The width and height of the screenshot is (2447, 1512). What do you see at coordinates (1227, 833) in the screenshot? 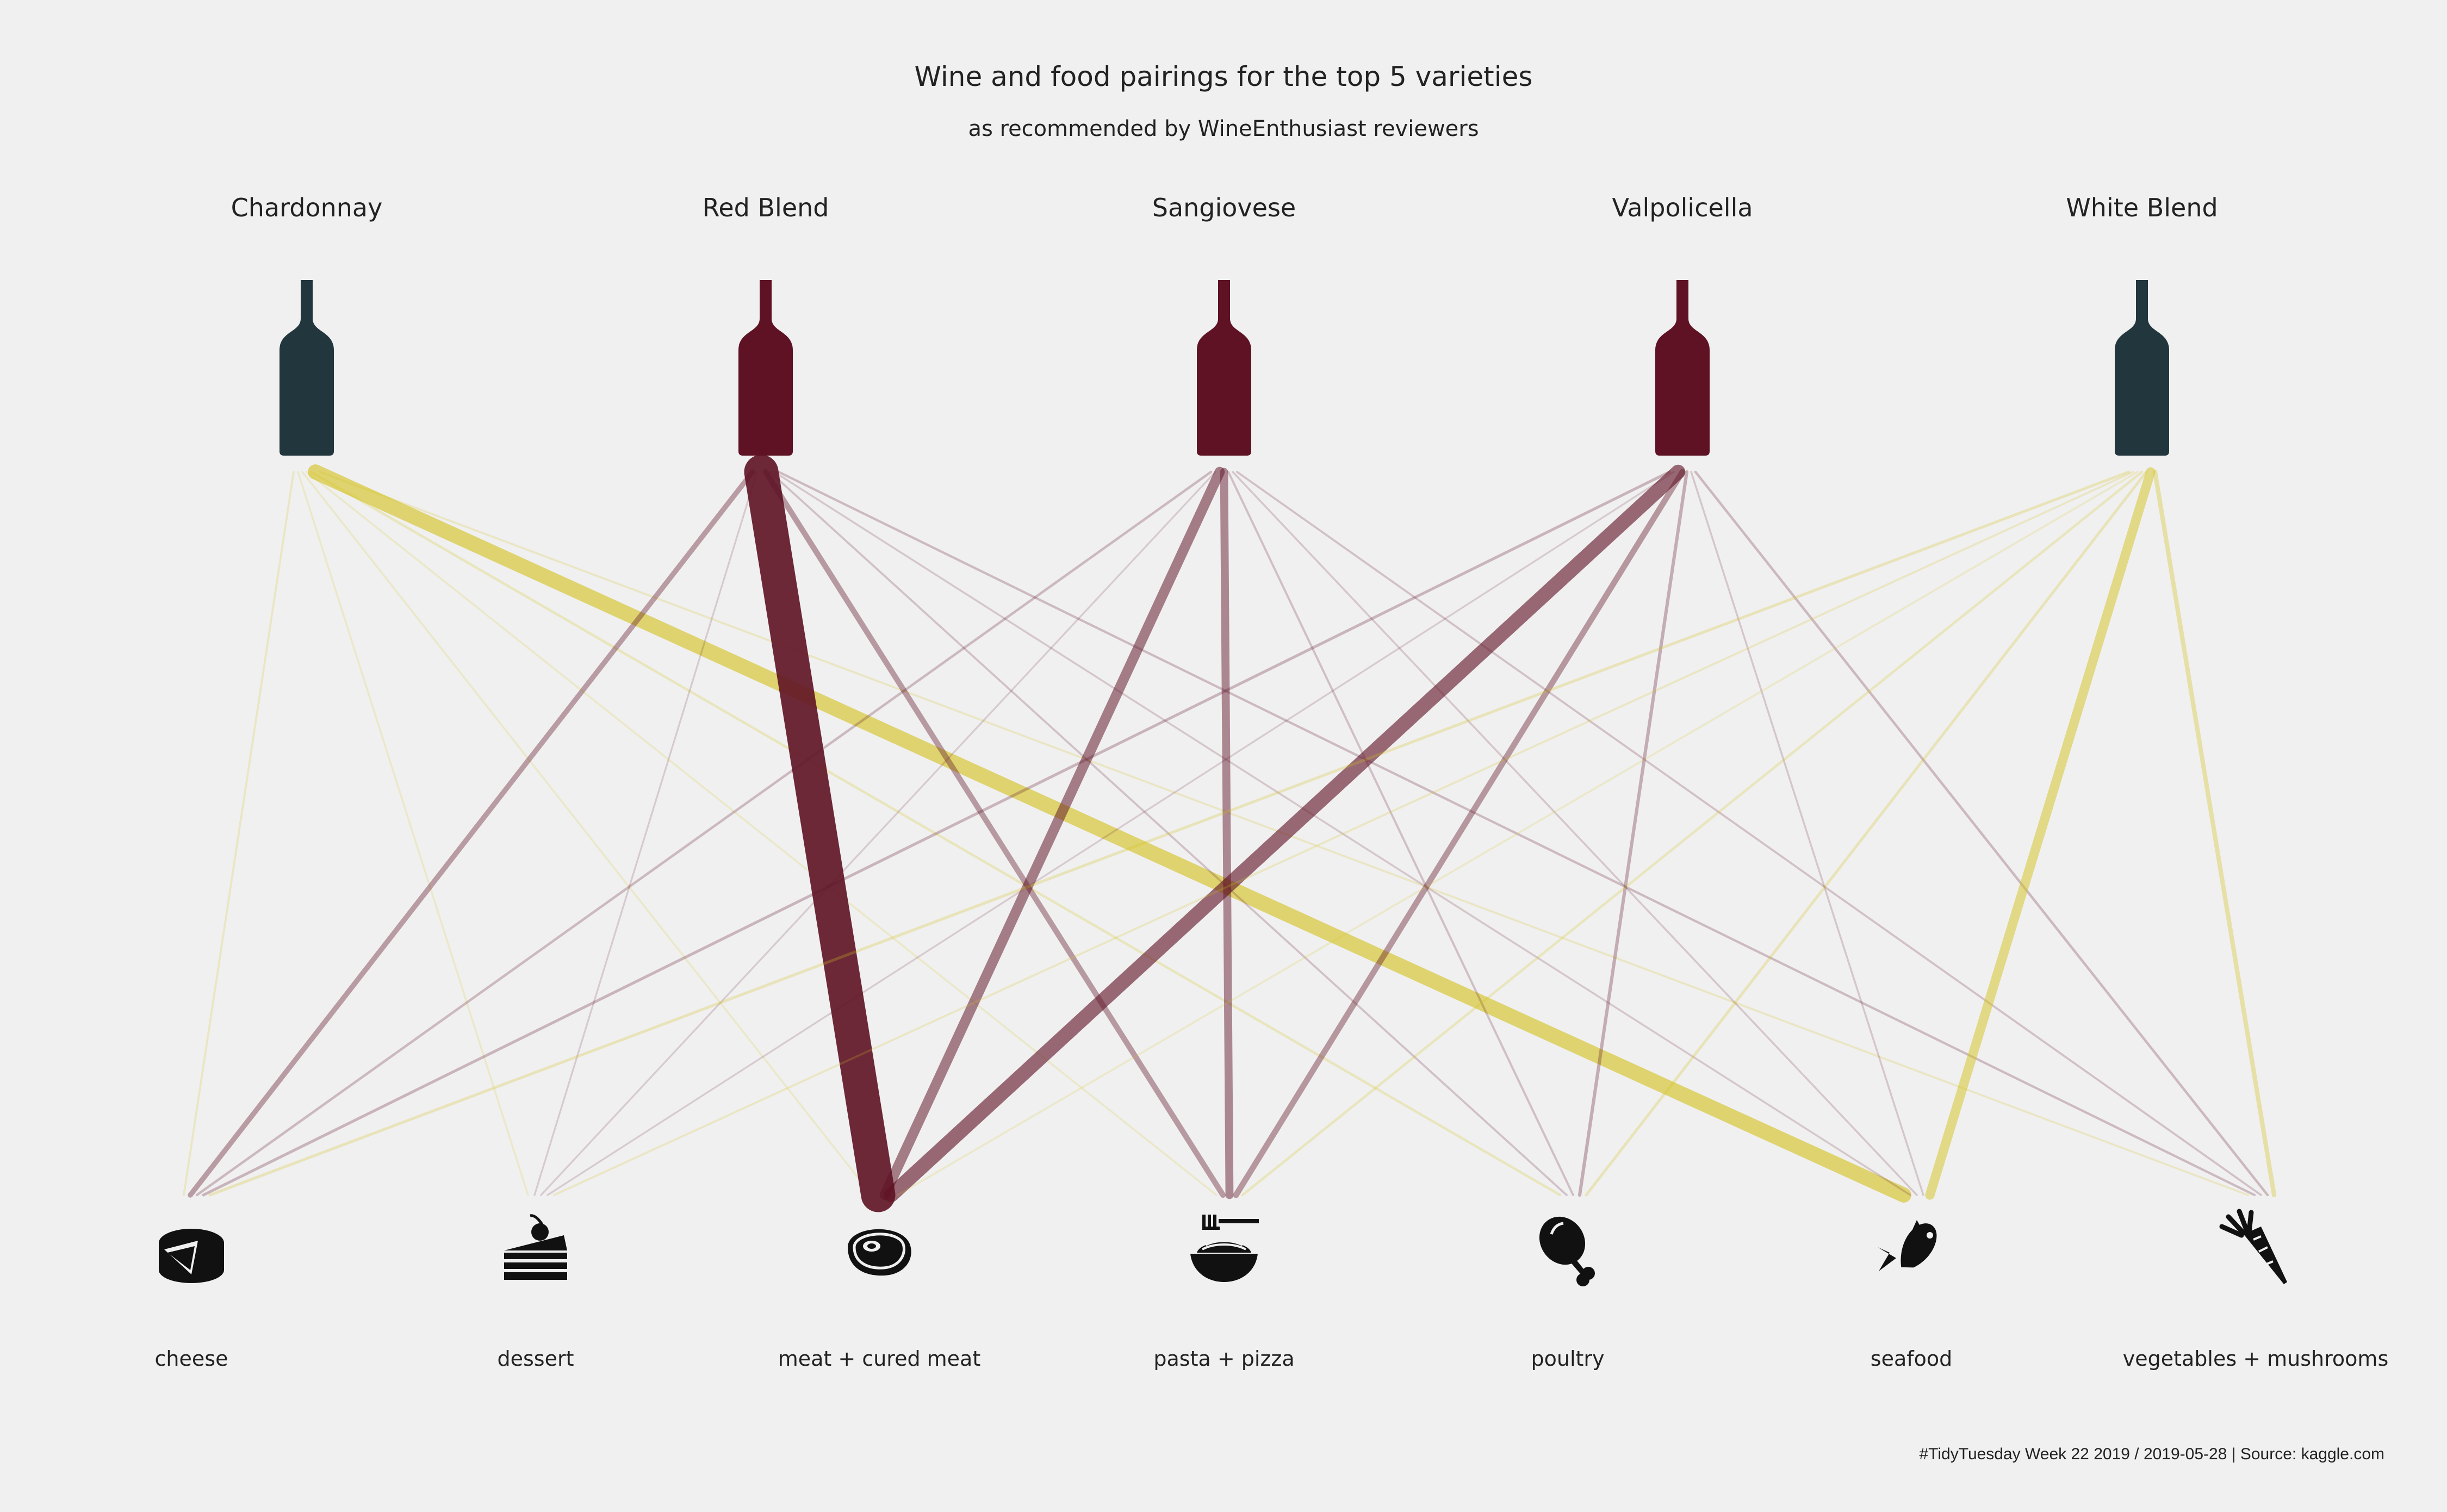
I see `link-sangiovese-to-pasta-pizza` at bounding box center [1227, 833].